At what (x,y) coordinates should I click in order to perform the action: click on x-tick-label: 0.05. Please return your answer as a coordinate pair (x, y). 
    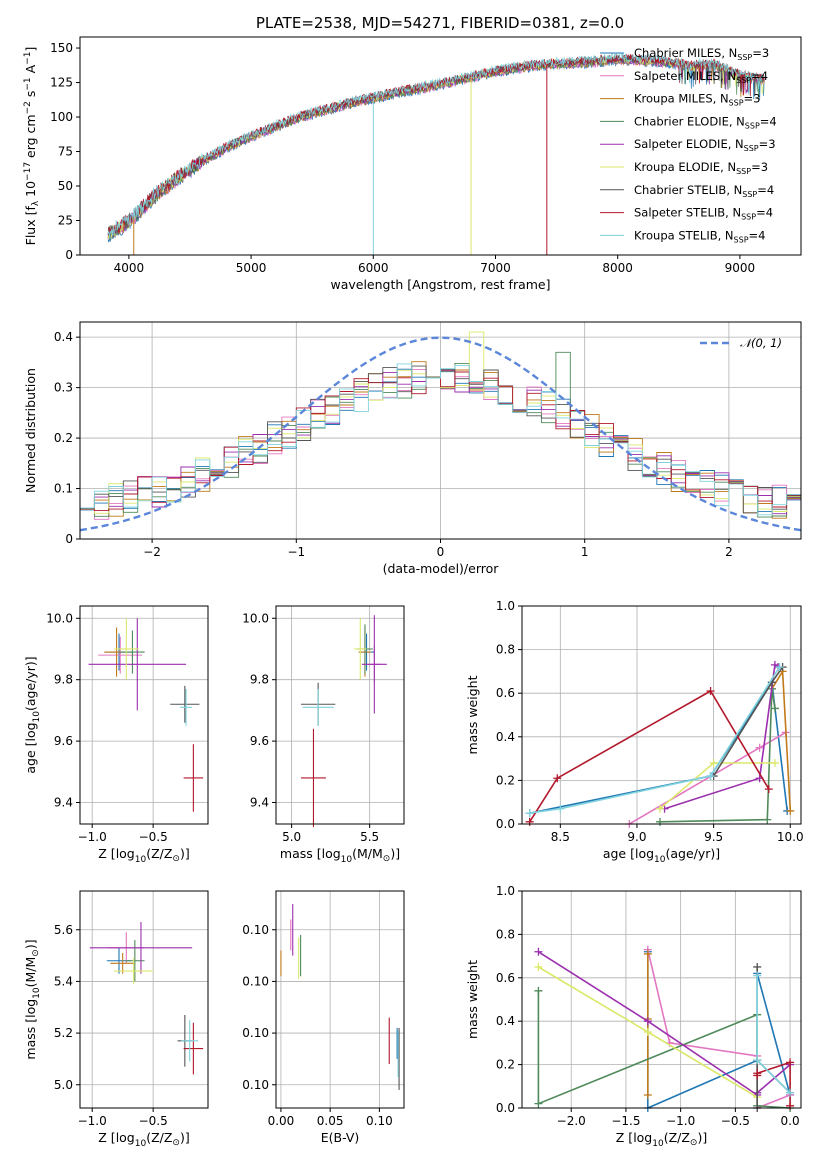
    Looking at the image, I should click on (330, 1121).